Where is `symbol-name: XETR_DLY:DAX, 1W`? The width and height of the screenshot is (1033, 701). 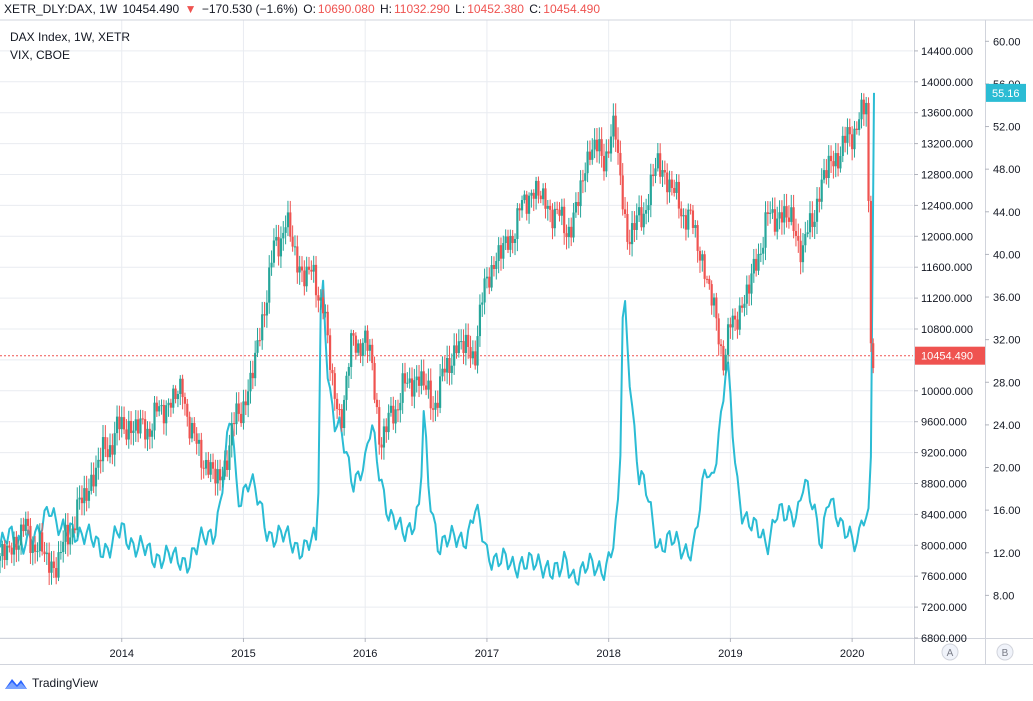
symbol-name: XETR_DLY:DAX, 1W is located at coordinates (61, 9).